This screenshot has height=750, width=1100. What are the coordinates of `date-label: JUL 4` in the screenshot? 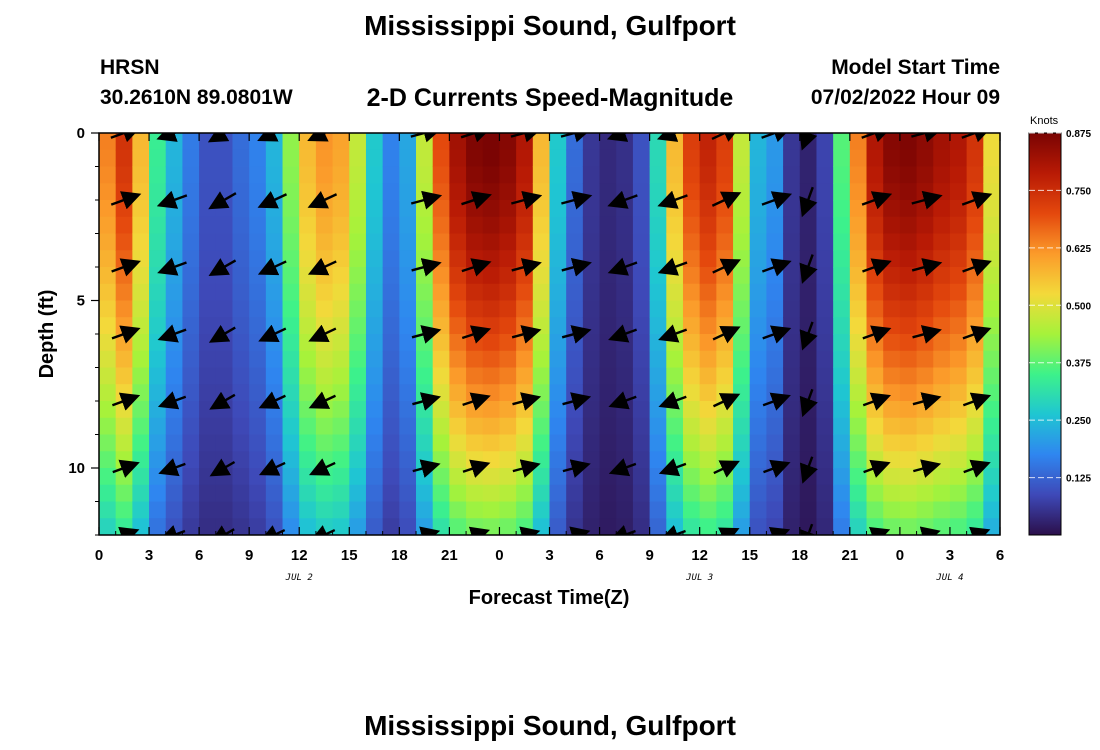 It's located at (949, 578).